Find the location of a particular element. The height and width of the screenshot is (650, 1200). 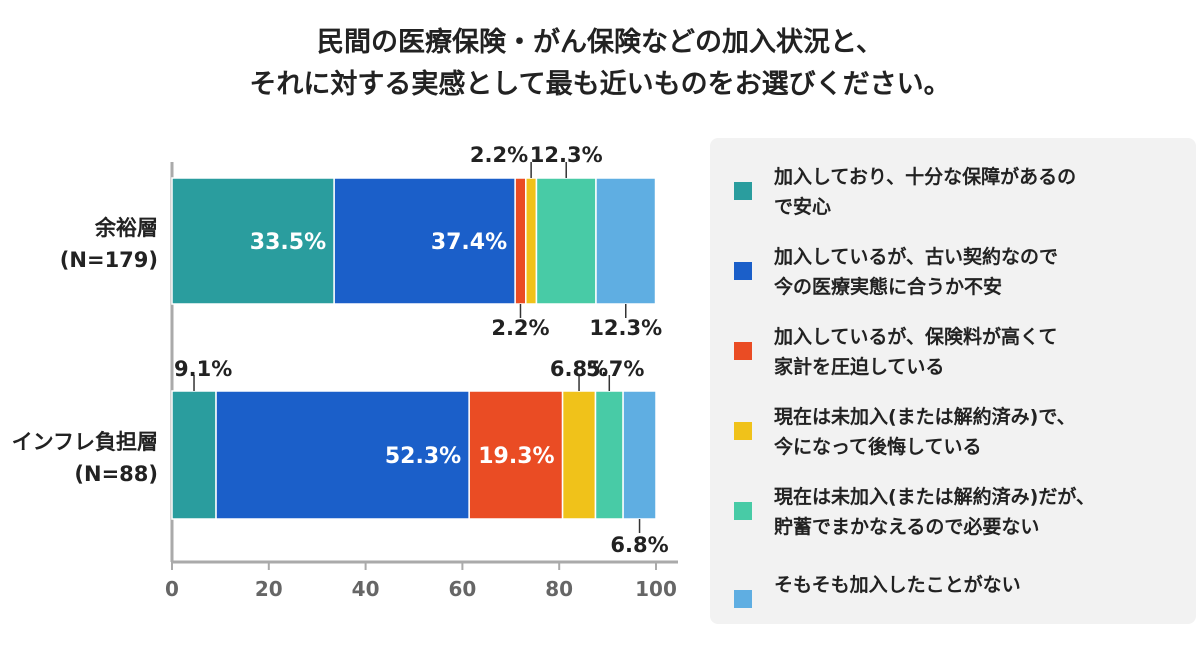

legend-item: 現在は未加入(または解約済み)で、 今になって後悔している is located at coordinates (955, 442).